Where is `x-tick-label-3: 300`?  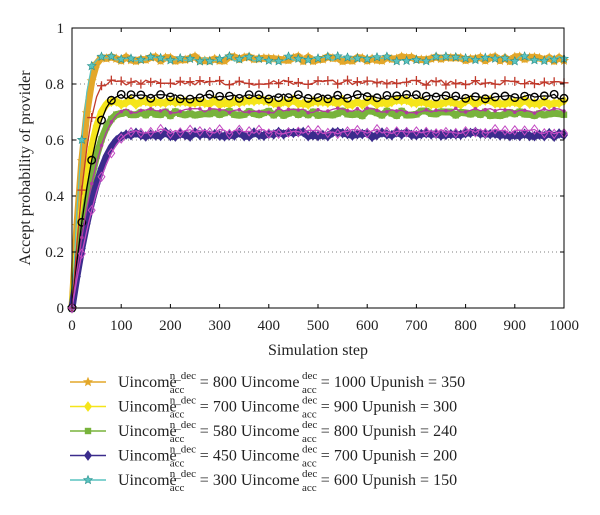 x-tick-label-3: 300 is located at coordinates (219, 326).